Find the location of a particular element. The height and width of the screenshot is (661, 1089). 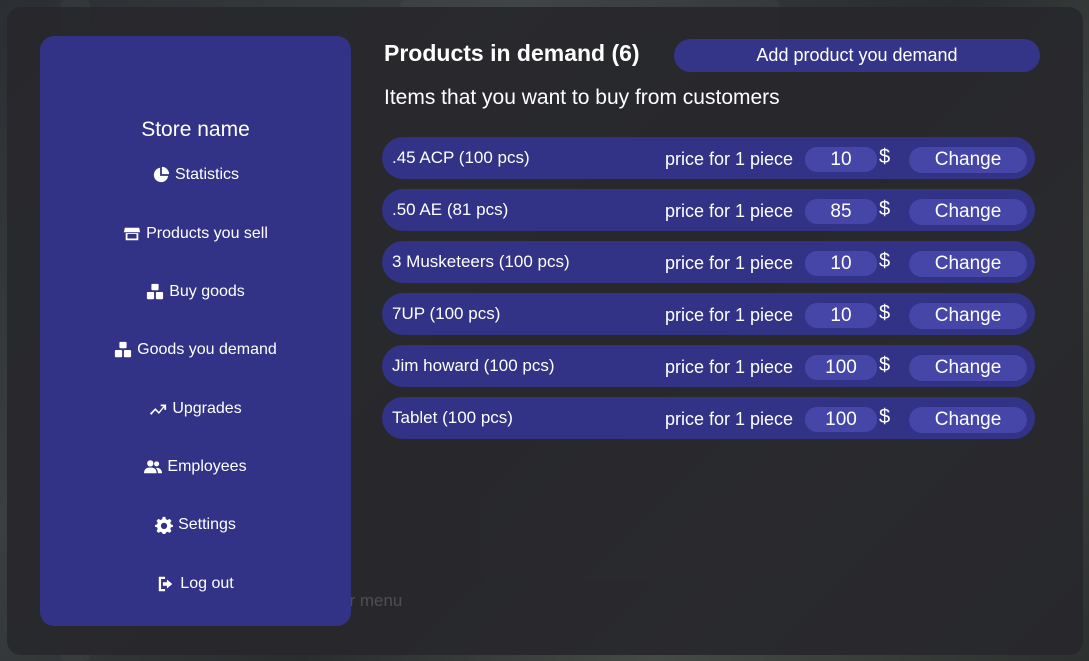

sidebar-item-products-you-sell: Products you sell is located at coordinates (195, 234).